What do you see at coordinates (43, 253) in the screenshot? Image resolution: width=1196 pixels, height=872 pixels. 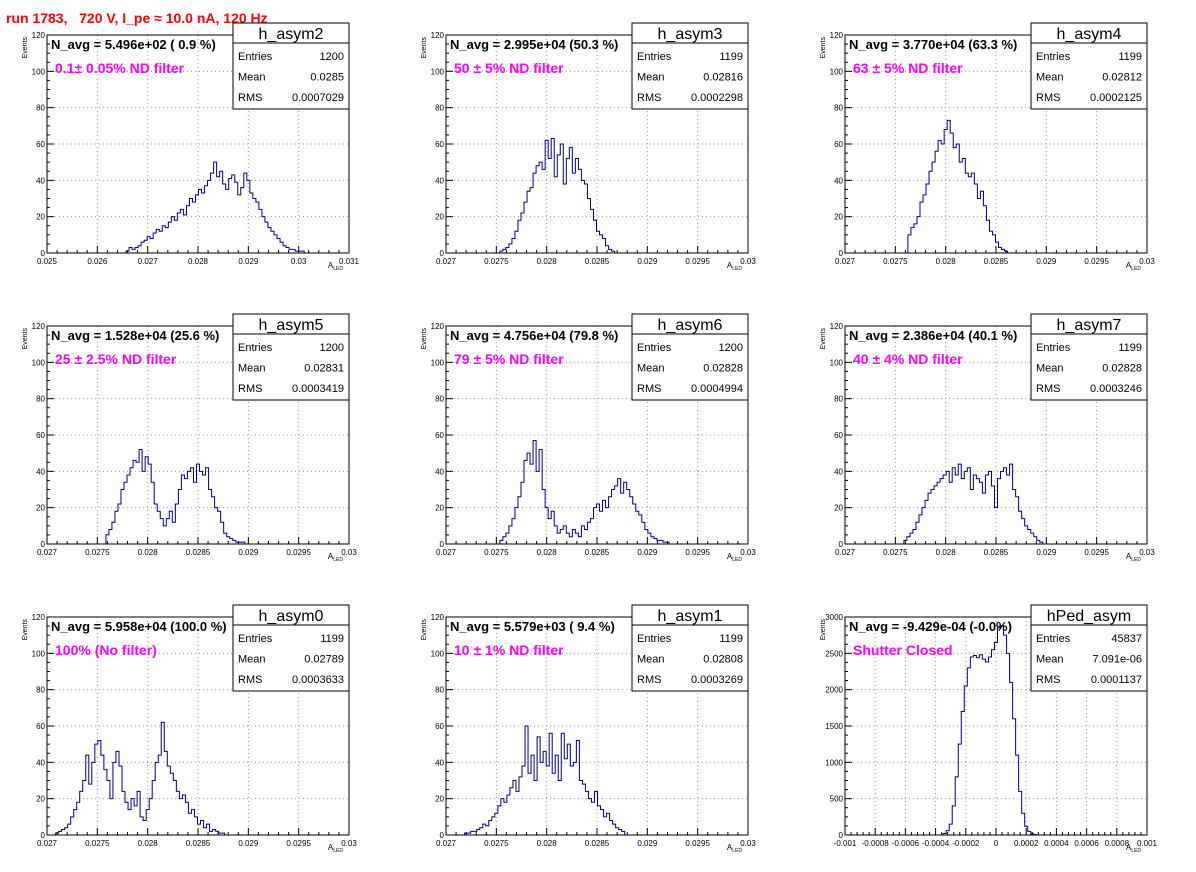 I see `y-tick-label: 0` at bounding box center [43, 253].